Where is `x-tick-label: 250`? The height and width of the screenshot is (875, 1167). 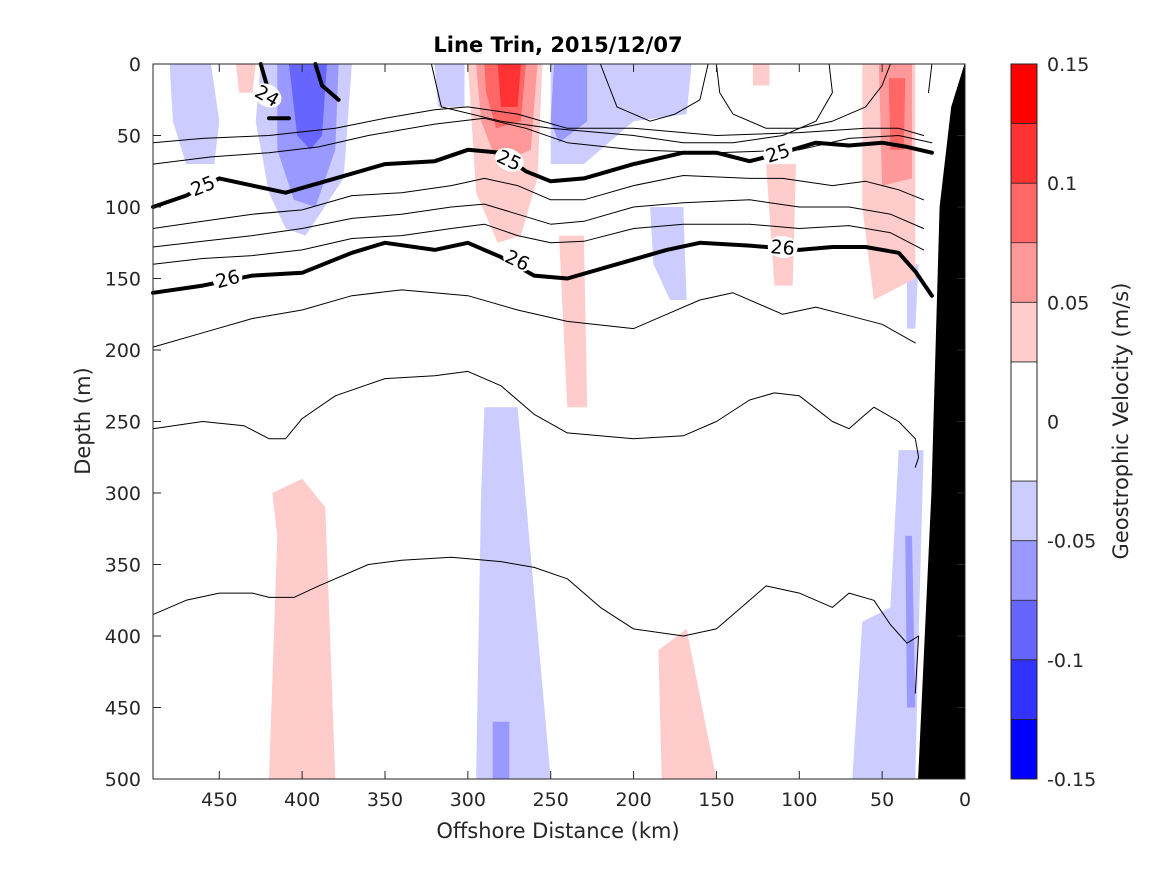
x-tick-label: 250 is located at coordinates (551, 800).